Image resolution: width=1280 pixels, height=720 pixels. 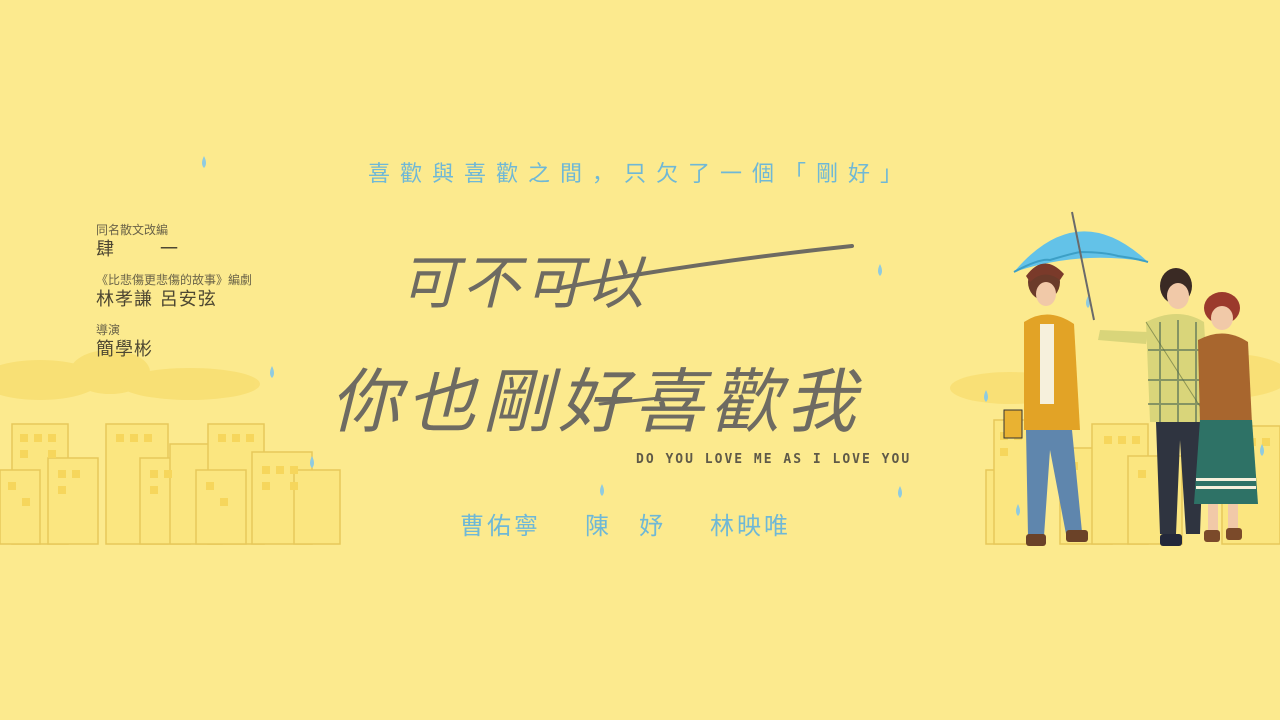 I want to click on credit-director: 導演 簡學彬, so click(x=206, y=342).